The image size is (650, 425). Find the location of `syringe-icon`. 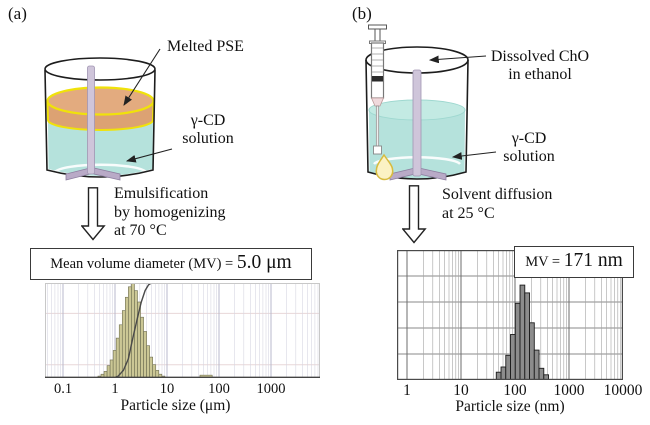

syringe-icon is located at coordinates (381, 102).